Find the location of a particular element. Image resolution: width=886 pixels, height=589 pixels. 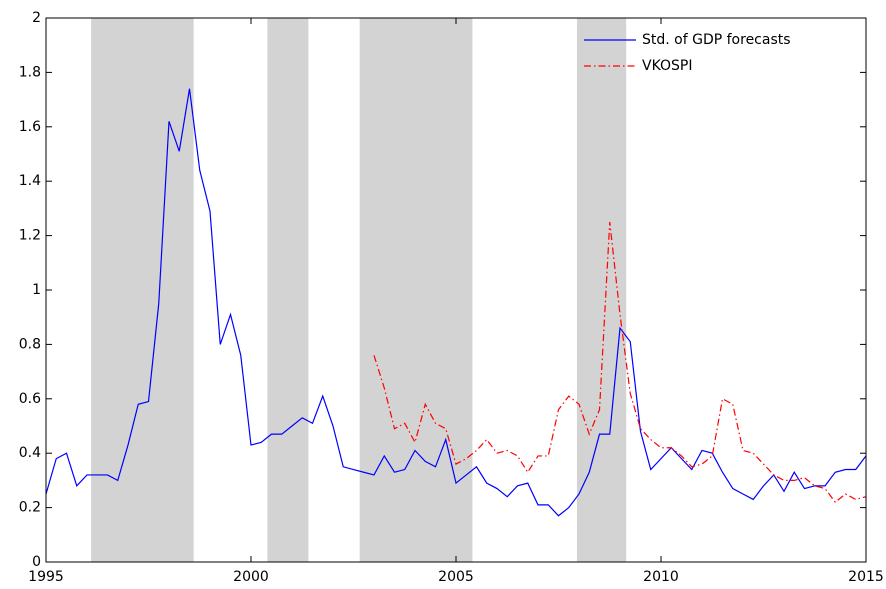

y-tick-label: 0.2 is located at coordinates (30, 508).